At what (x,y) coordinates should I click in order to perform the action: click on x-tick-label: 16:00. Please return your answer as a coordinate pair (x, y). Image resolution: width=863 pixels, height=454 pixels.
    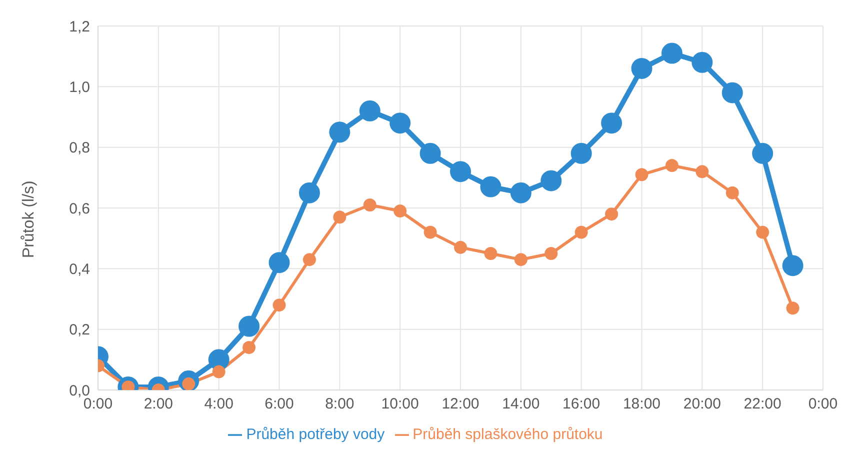
    Looking at the image, I should click on (581, 404).